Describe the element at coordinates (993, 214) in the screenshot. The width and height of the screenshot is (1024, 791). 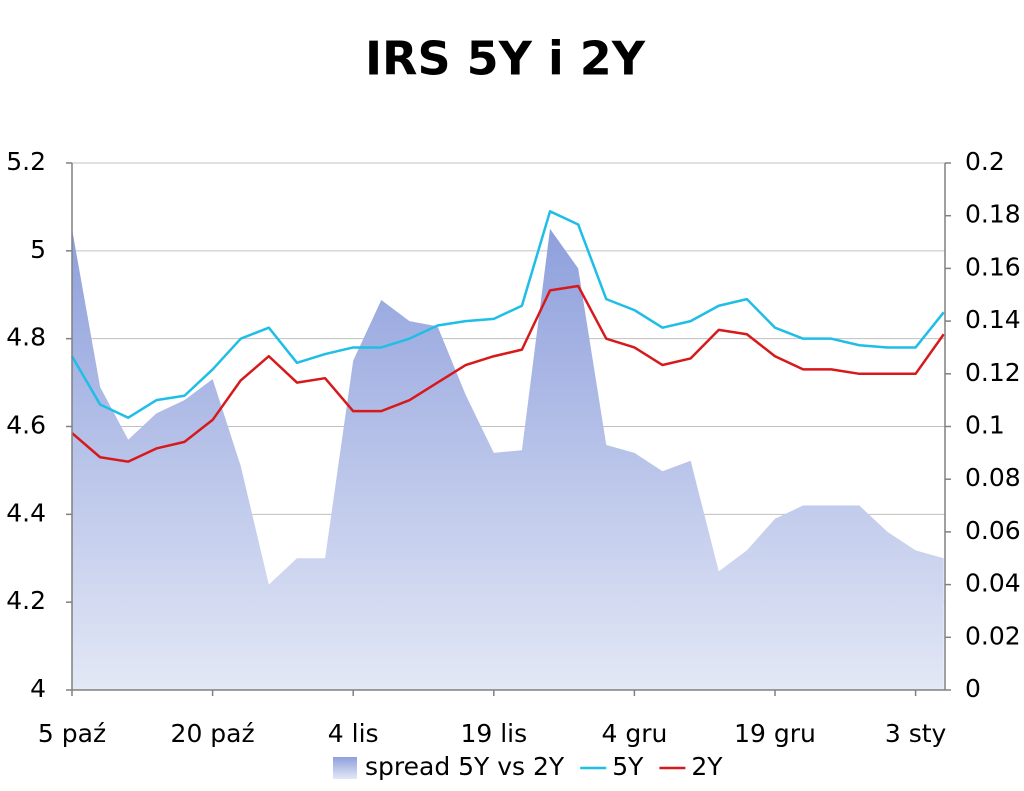
I see `y2-tick-label: 0.18` at that location.